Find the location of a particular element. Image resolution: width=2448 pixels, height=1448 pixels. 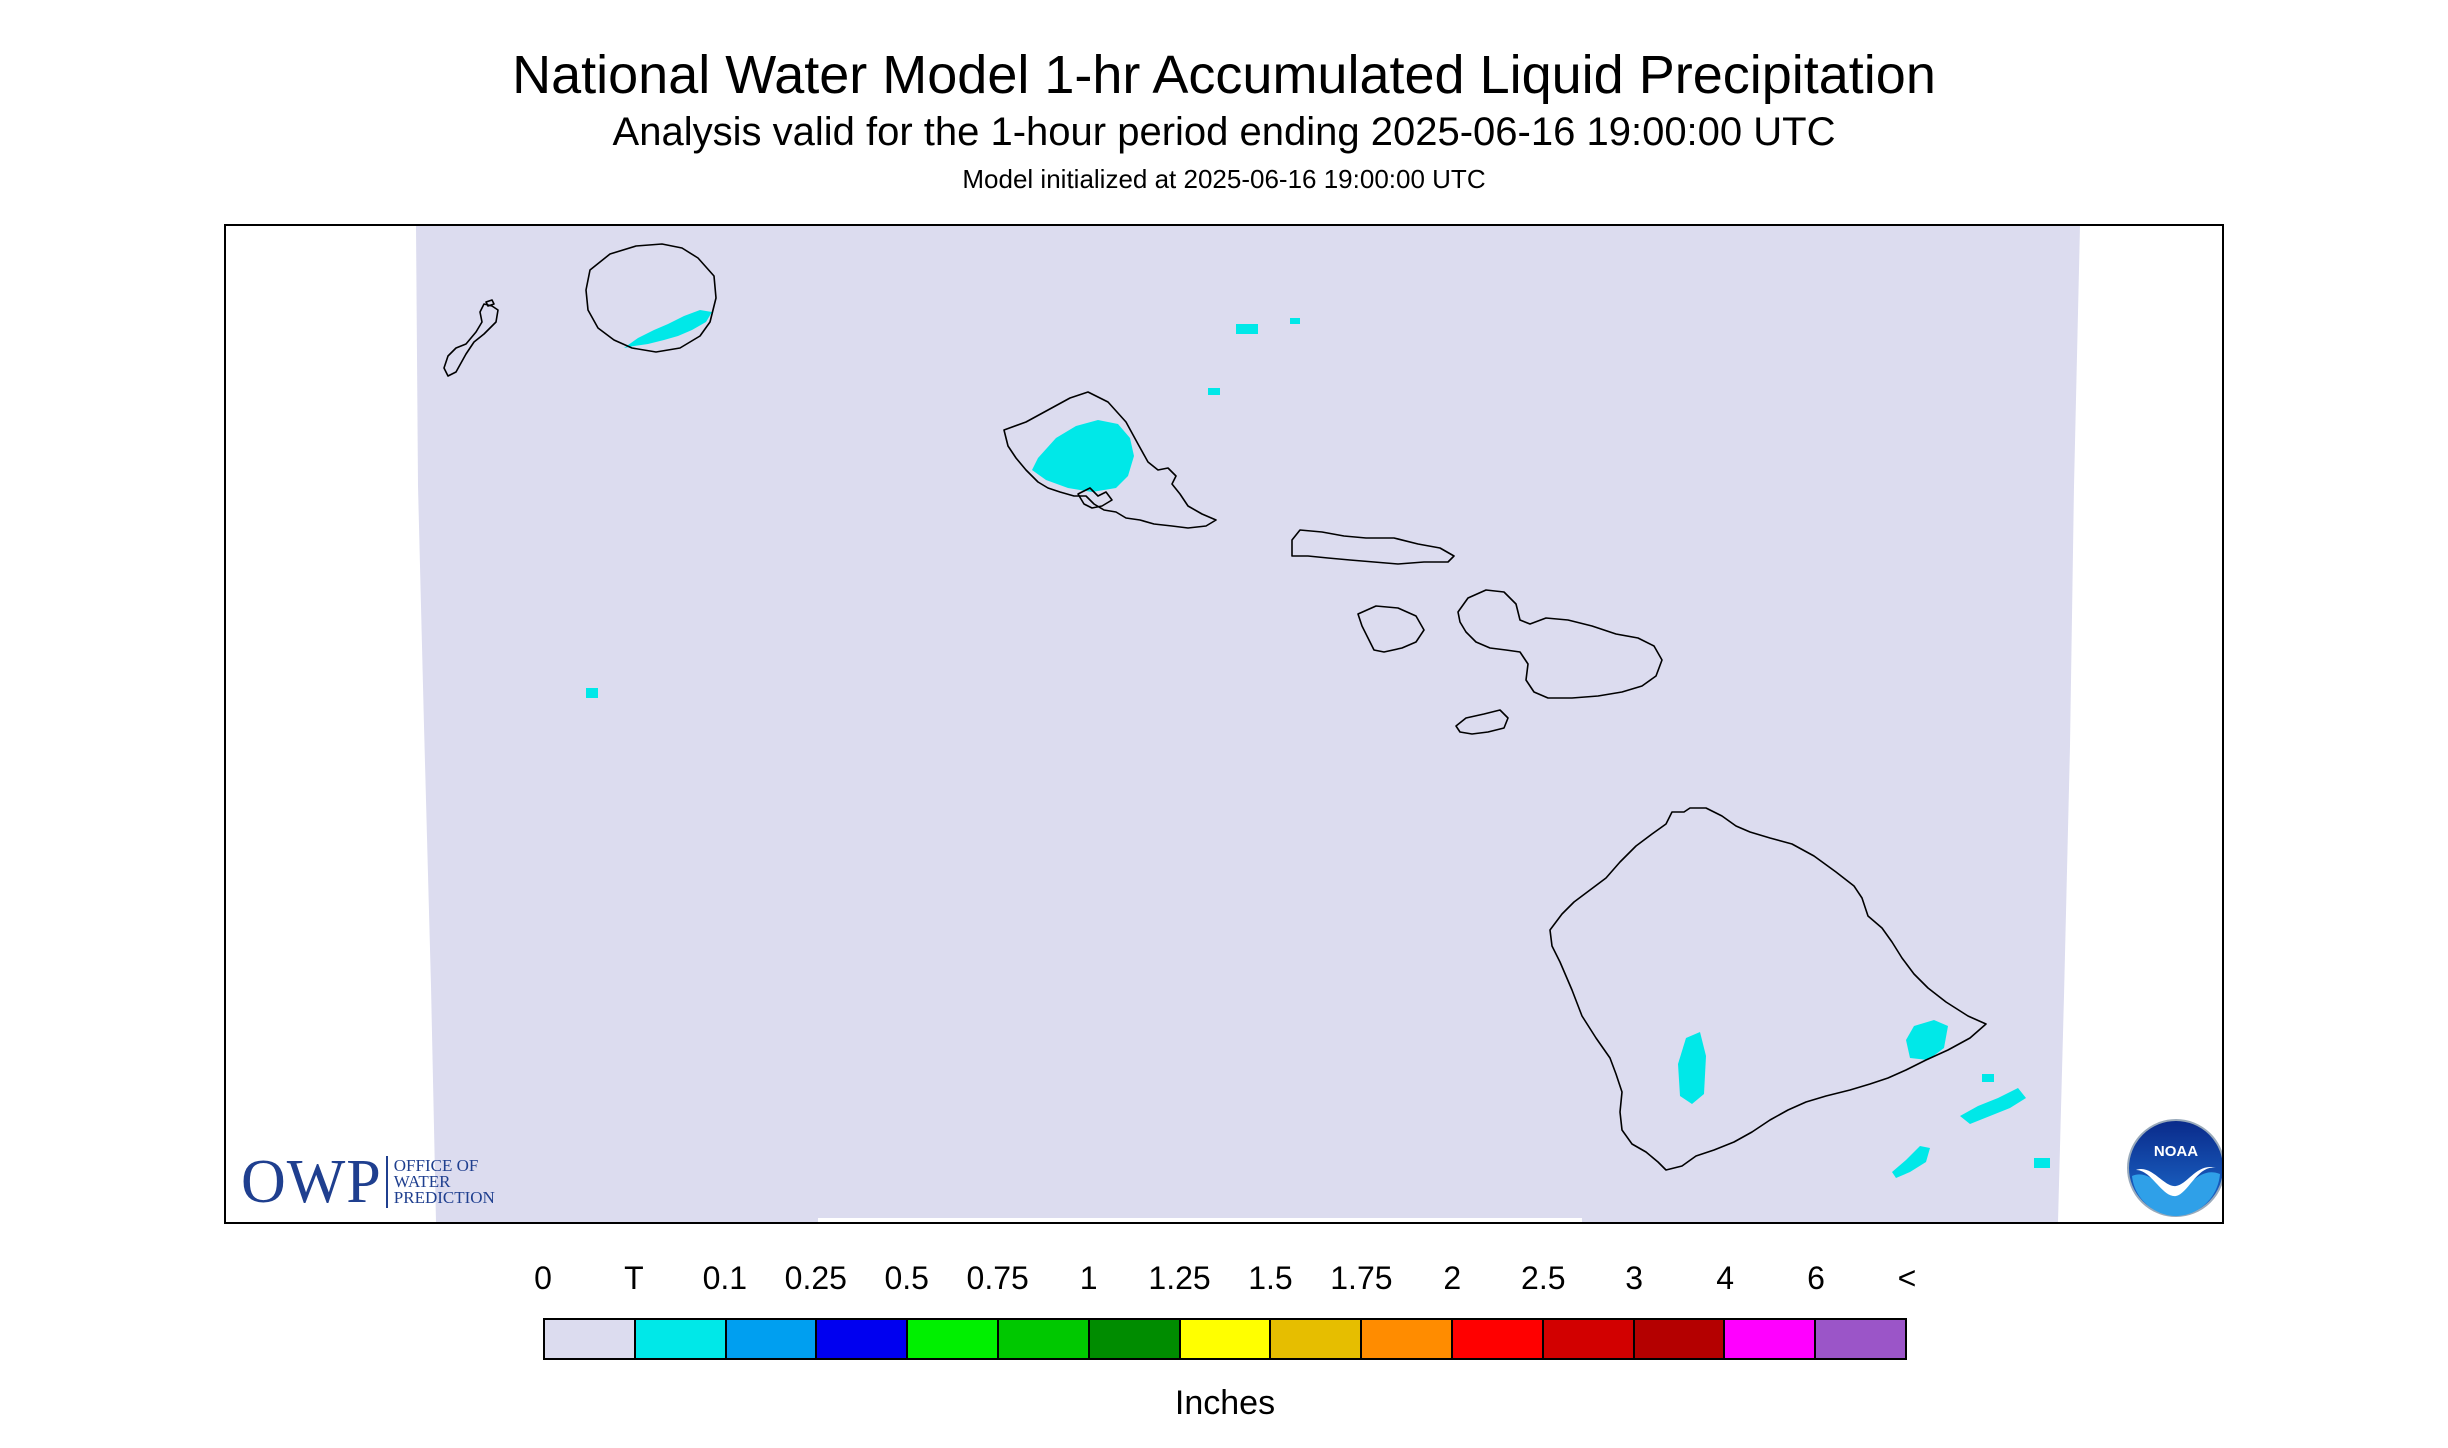

owp-logo-line-1: OFFICE OF is located at coordinates (436, 1165).